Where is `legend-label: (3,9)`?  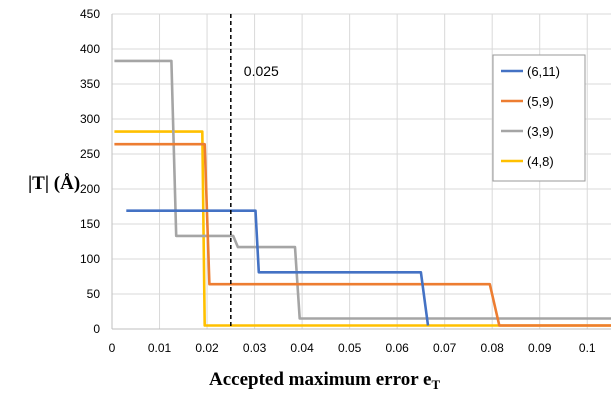
legend-label: (3,9) is located at coordinates (540, 131).